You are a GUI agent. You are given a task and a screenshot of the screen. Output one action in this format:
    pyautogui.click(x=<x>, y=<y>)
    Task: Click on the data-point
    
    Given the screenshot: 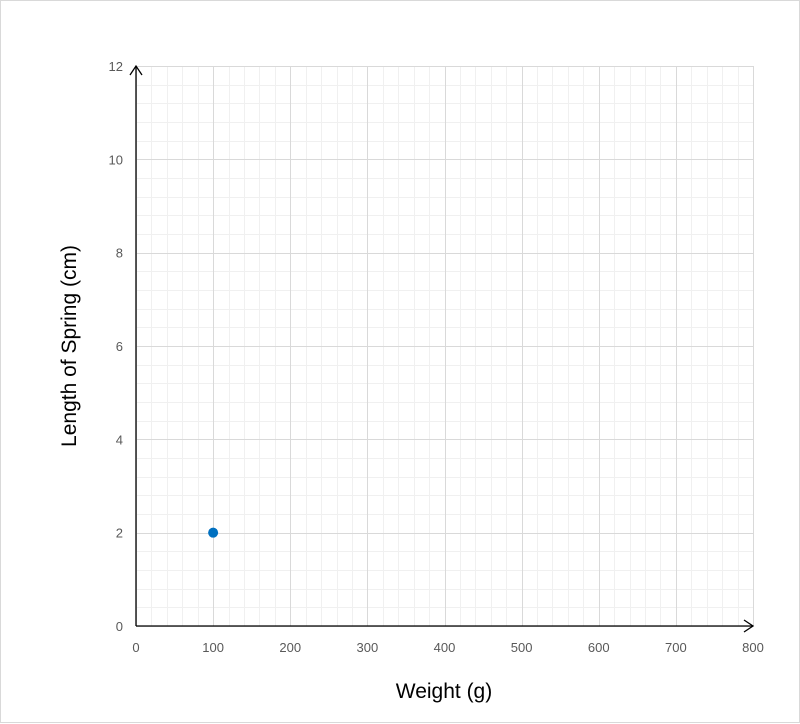 What is the action you would take?
    pyautogui.click(x=213, y=532)
    